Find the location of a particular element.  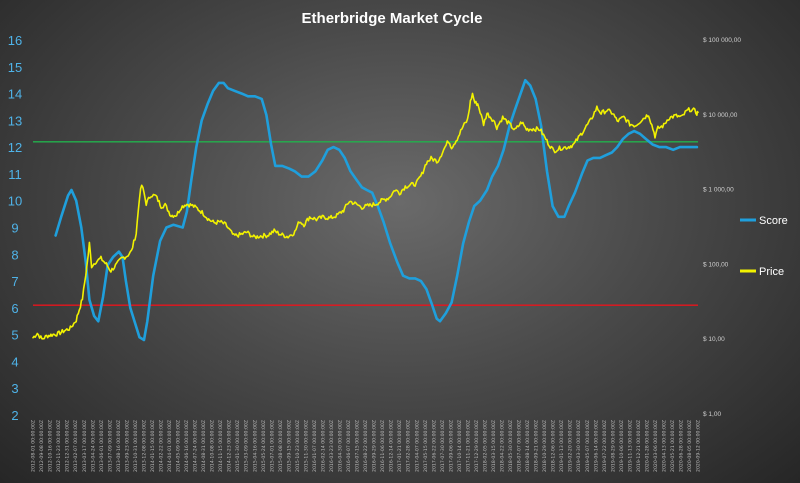

x-tick-label: 2017-01-21 00:00:00Z is located at coordinates (400, 446).